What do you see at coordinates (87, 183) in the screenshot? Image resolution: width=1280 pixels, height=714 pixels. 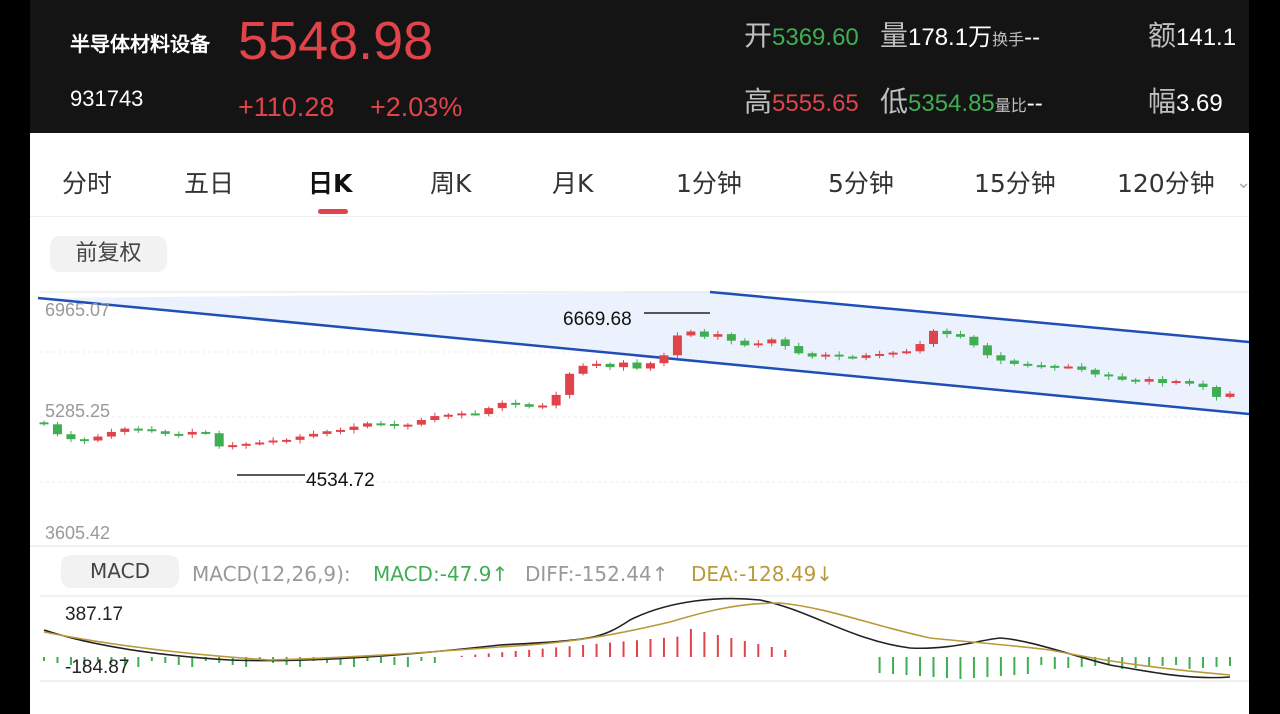 I see `tab-intraday: 分时` at bounding box center [87, 183].